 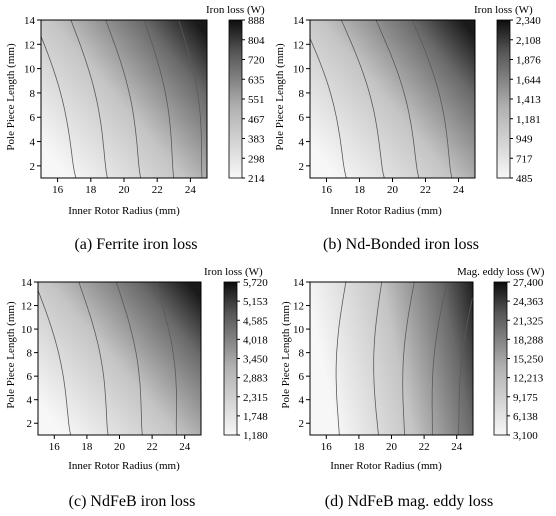 What do you see at coordinates (525, 436) in the screenshot?
I see `colorbar-tick-label: 3,100` at bounding box center [525, 436].